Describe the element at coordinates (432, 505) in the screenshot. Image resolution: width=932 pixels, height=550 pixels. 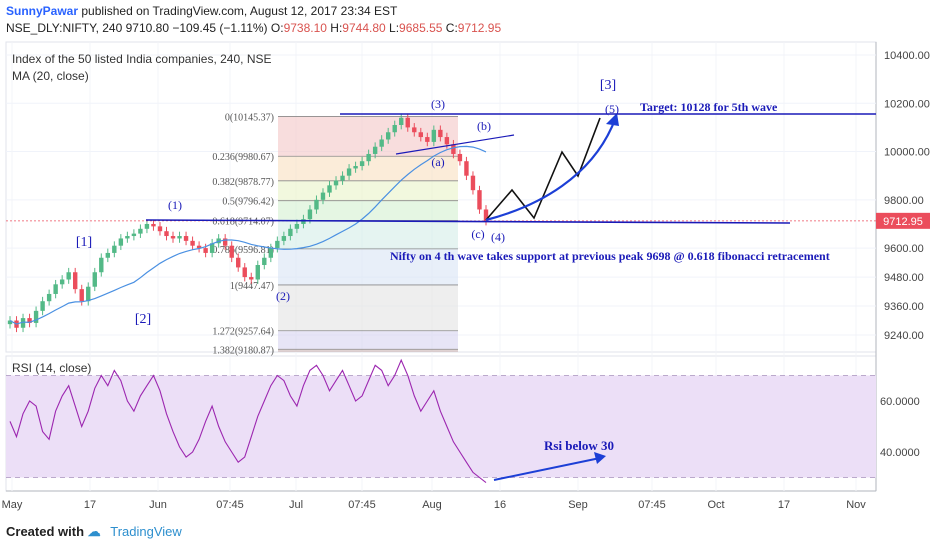
I see `time-tick-label: Aug` at that location.